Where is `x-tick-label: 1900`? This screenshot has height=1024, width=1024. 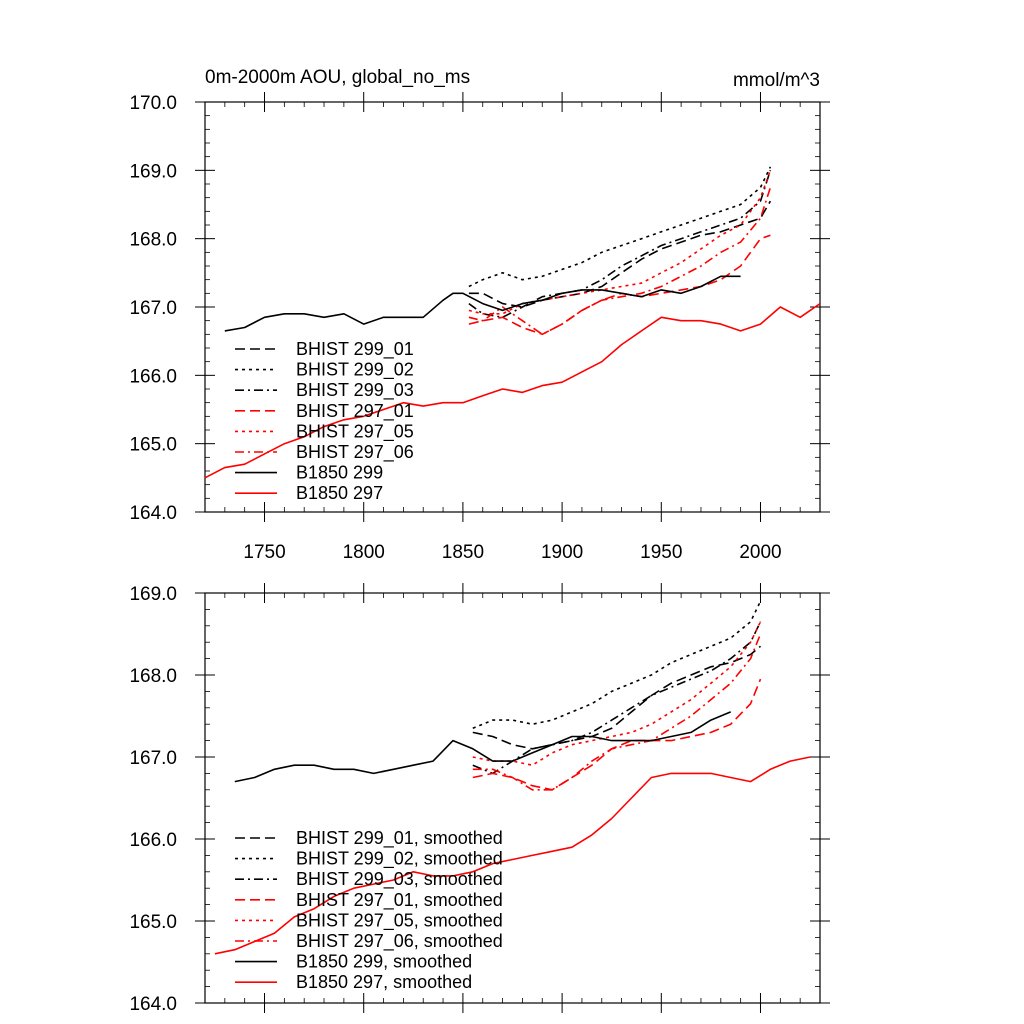
x-tick-label: 1900 is located at coordinates (562, 552).